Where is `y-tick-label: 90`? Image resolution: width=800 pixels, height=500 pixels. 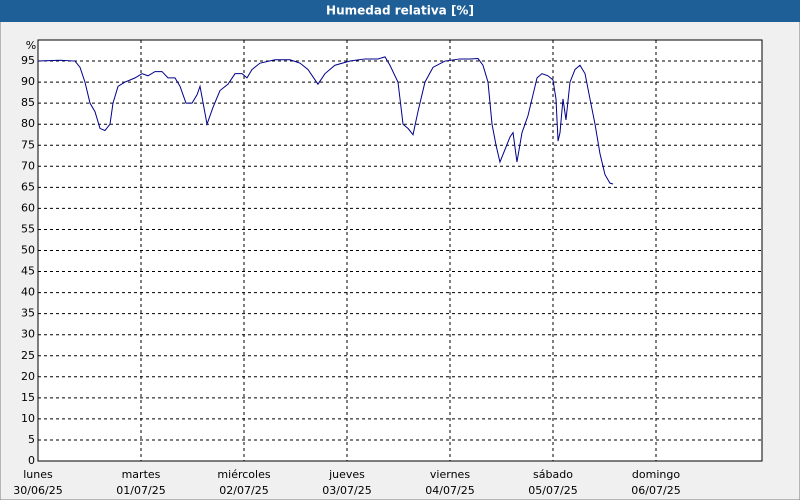
y-tick-label: 90 is located at coordinates (28, 81).